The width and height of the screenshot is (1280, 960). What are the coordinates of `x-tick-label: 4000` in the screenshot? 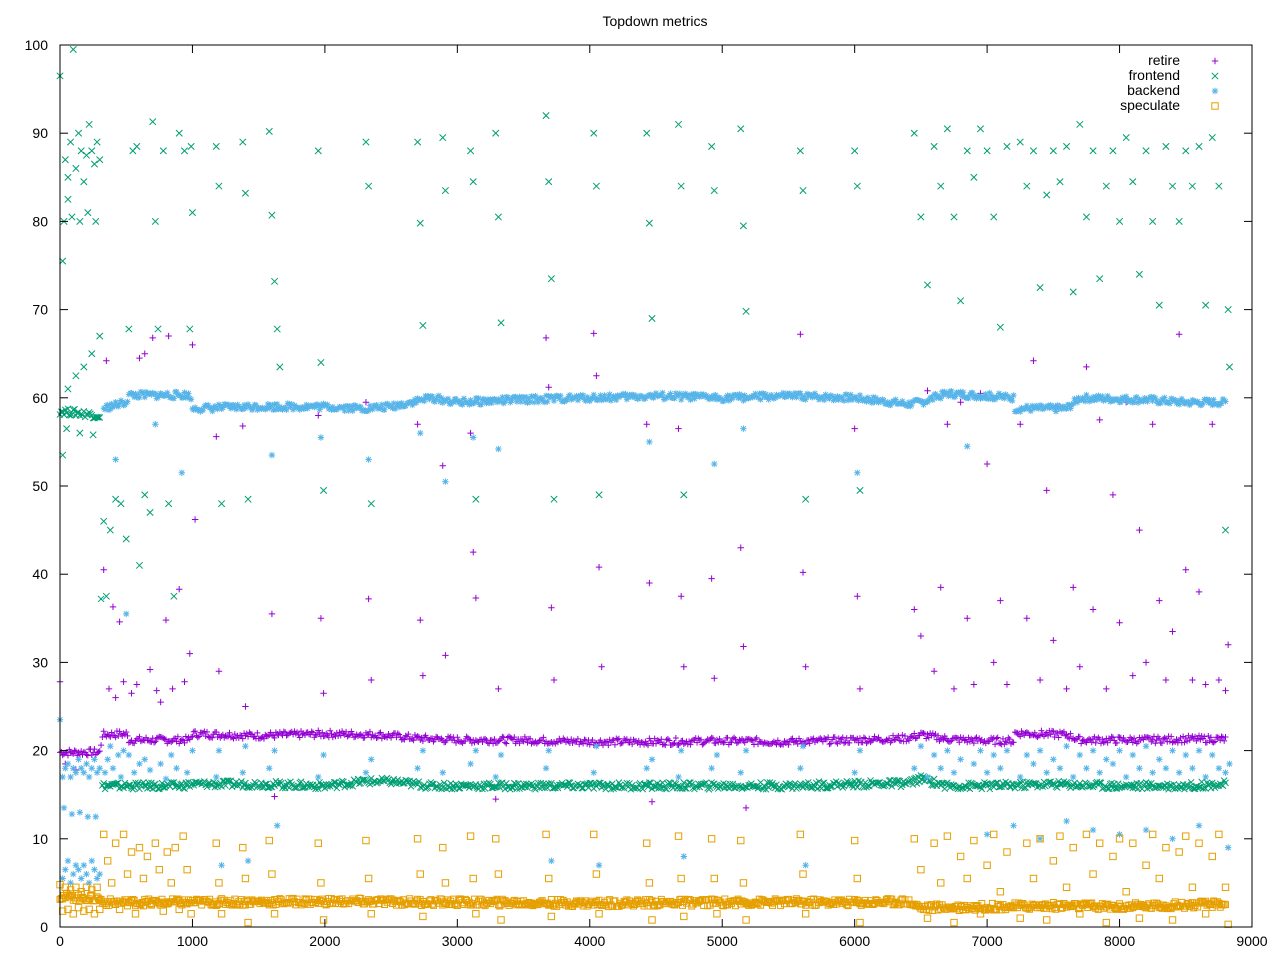 It's located at (589, 941).